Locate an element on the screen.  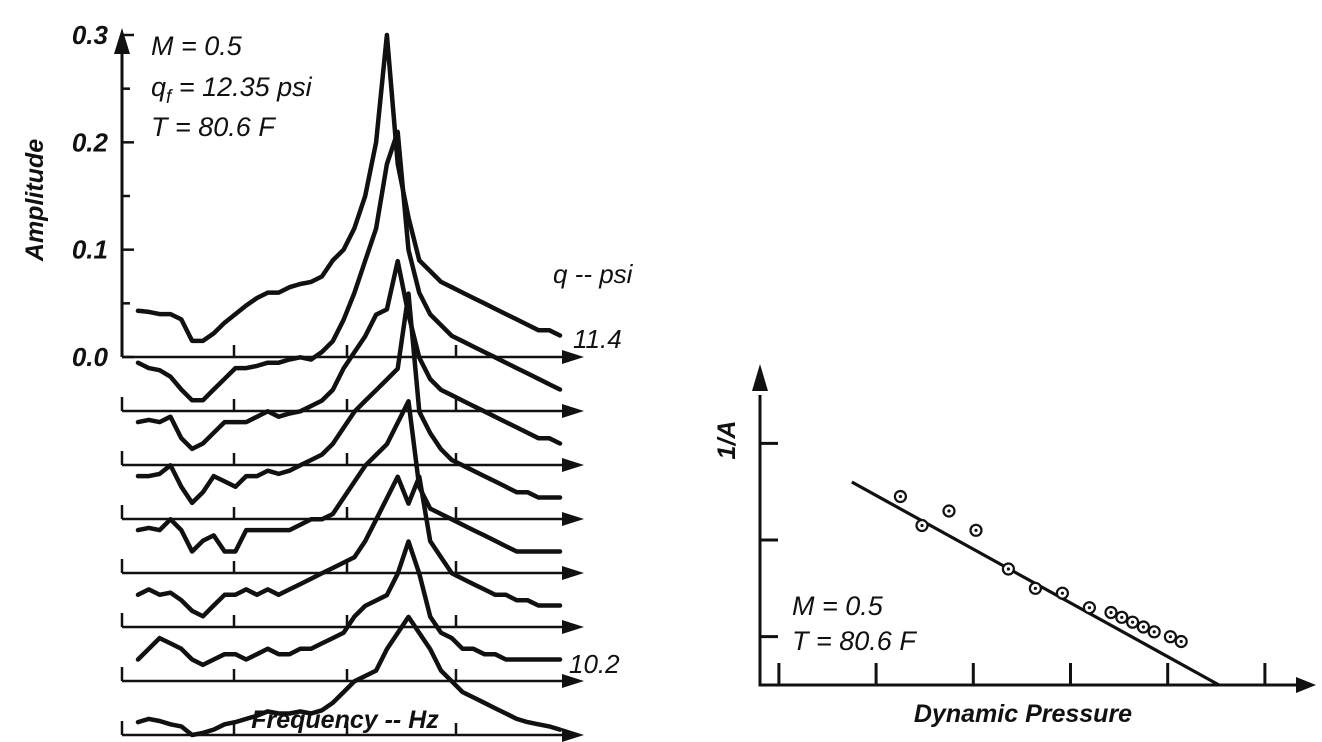
mach-annotation: M = 0.5 is located at coordinates (197, 46).